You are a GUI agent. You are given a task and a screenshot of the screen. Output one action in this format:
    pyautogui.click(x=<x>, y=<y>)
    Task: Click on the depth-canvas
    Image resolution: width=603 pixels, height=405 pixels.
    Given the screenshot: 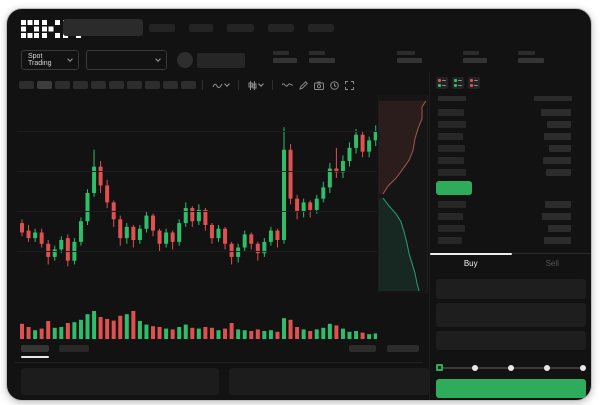 What is the action you would take?
    pyautogui.click(x=403, y=196)
    